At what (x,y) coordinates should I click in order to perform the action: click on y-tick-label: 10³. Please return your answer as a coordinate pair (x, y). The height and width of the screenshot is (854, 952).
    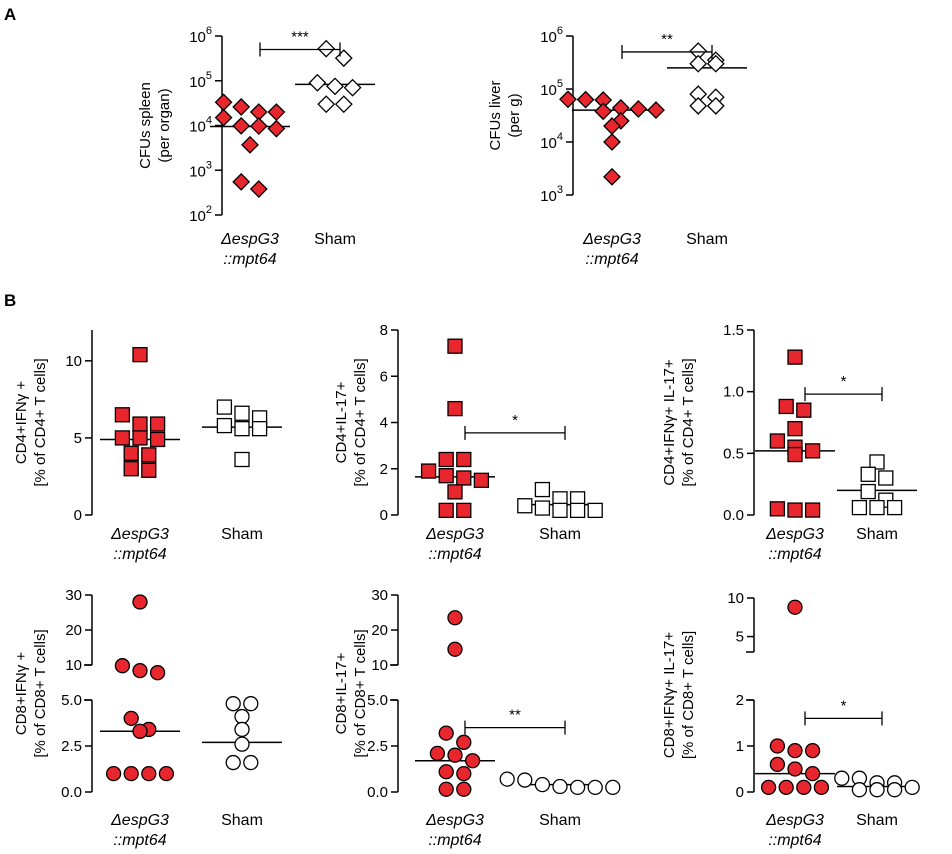
    Looking at the image, I should click on (200, 169).